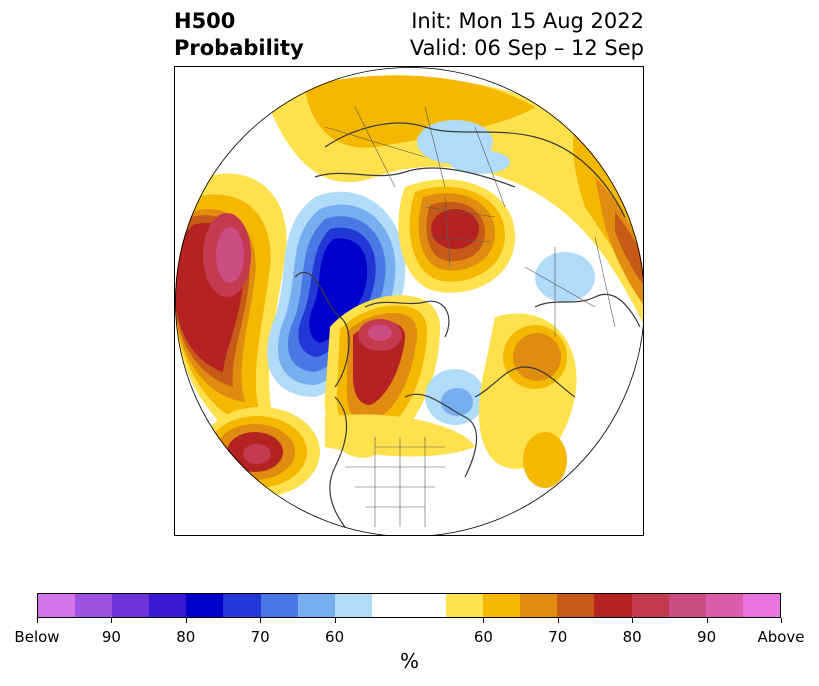 The height and width of the screenshot is (686, 819). Describe the element at coordinates (37, 637) in the screenshot. I see `colorbar-tick-label: Below` at that location.